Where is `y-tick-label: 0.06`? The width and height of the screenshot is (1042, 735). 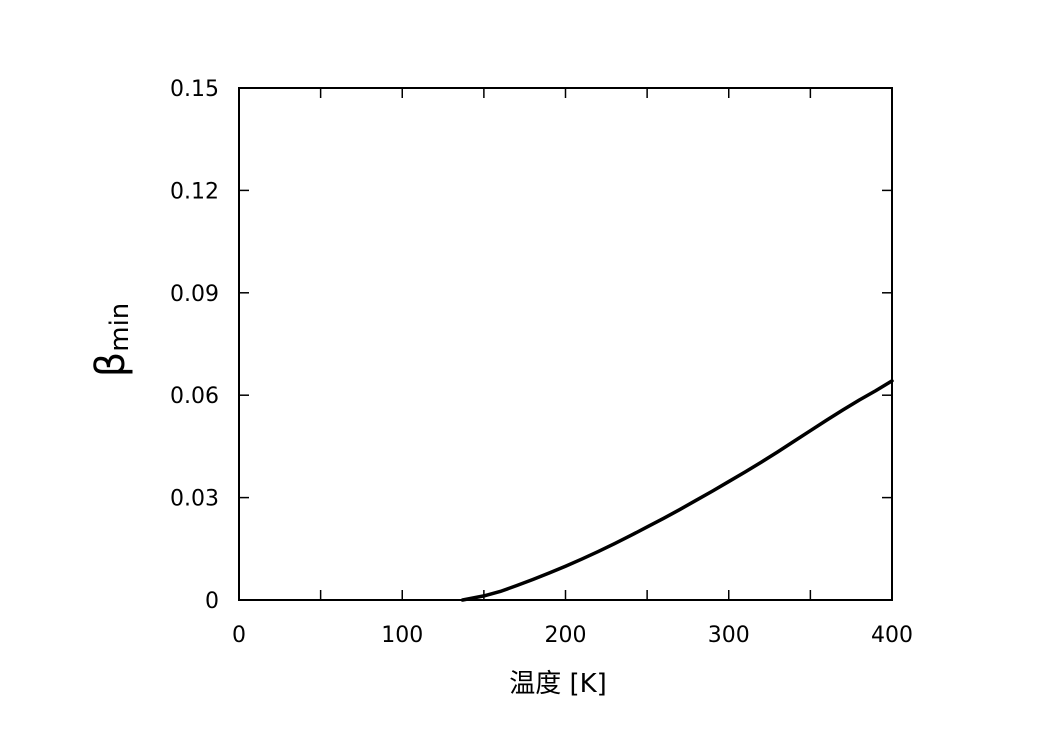 y-tick-label: 0.06 is located at coordinates (194, 396).